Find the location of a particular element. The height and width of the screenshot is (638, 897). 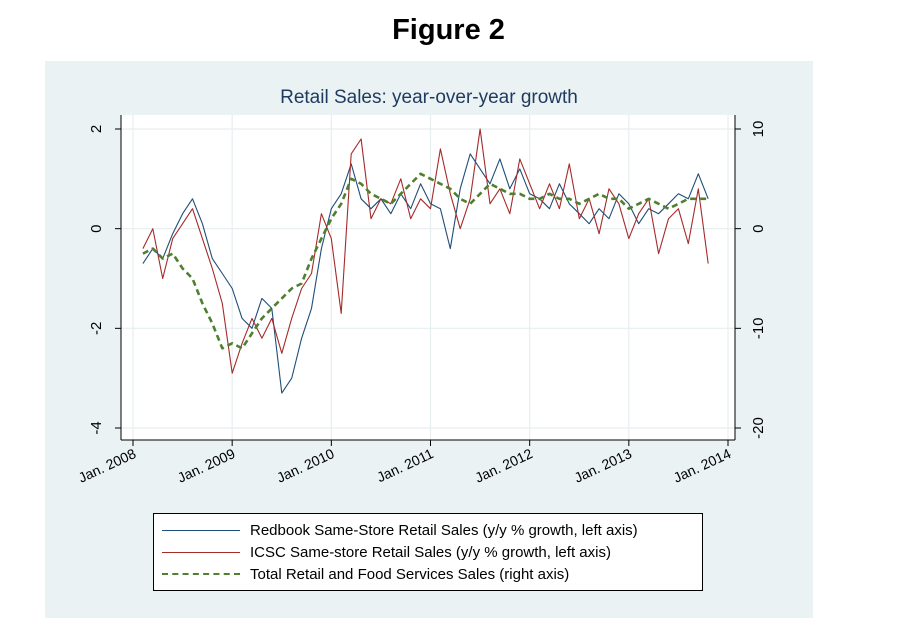

x-tick-label: Jan. 2012 is located at coordinates (503, 465).